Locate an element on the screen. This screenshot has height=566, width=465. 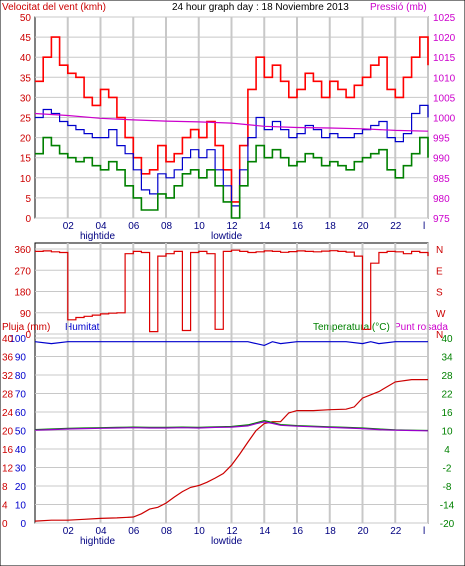
y-tick-humidity: 0 is located at coordinates (23, 524).